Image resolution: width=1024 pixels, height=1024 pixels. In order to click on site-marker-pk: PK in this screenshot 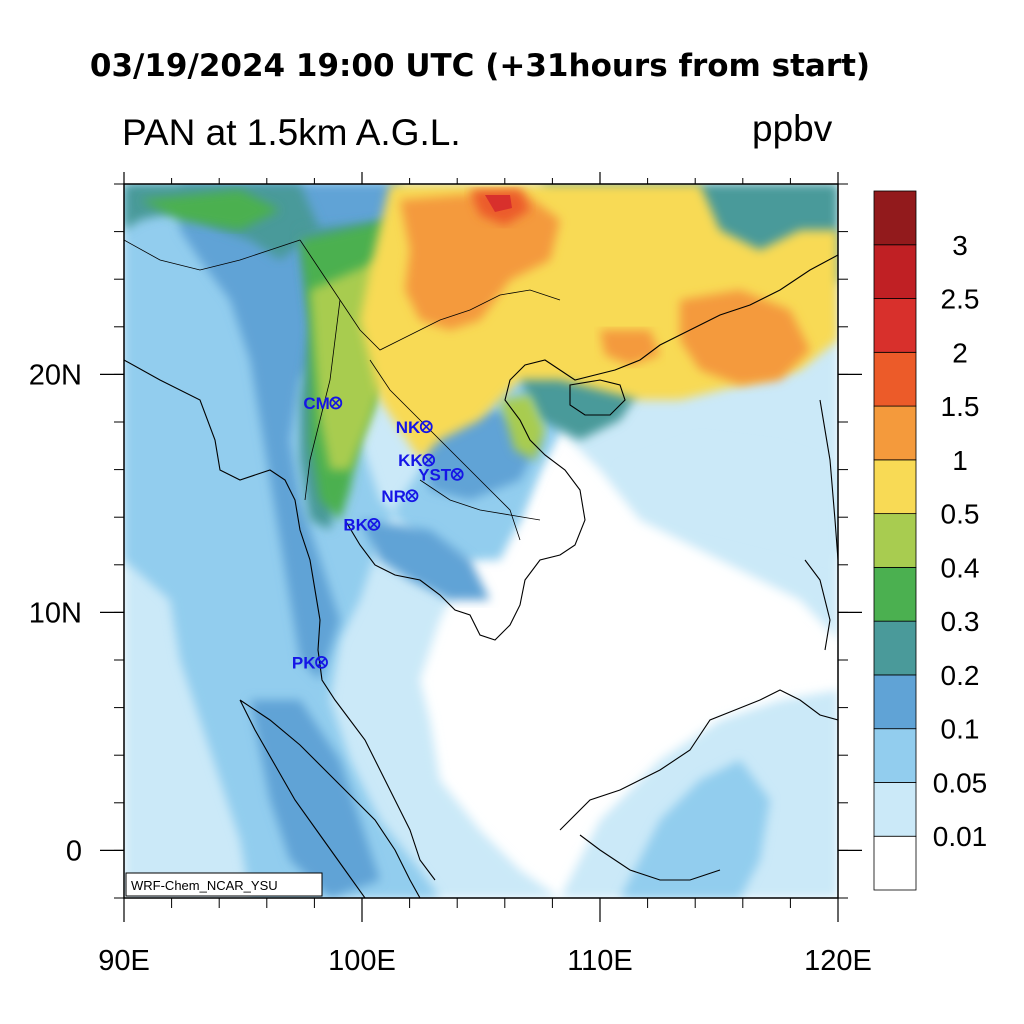, I will do `click(310, 662)`.